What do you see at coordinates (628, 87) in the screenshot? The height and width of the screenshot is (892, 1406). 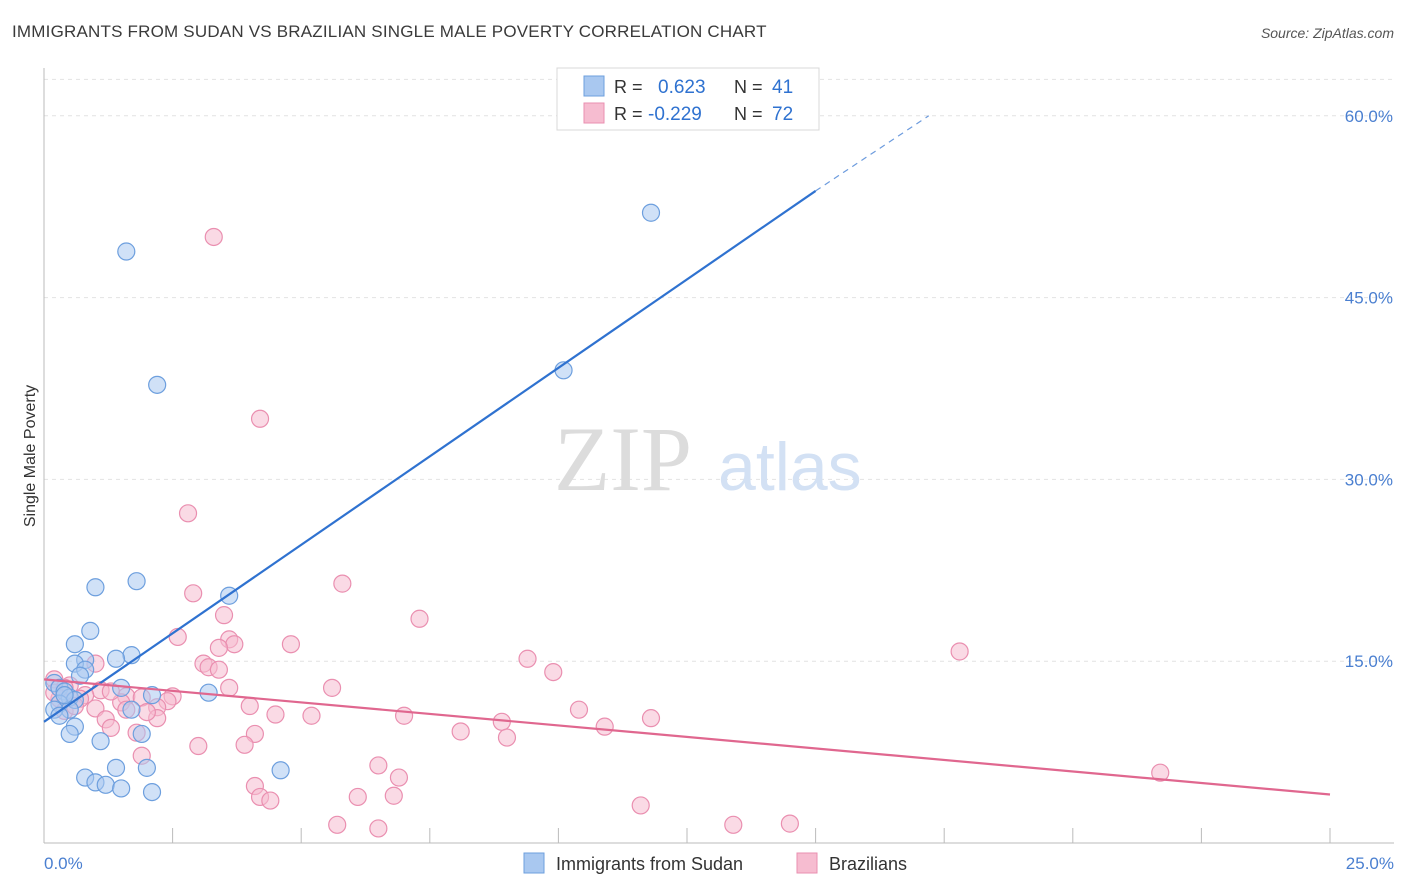 I see `sudan-r-label: R =` at bounding box center [628, 87].